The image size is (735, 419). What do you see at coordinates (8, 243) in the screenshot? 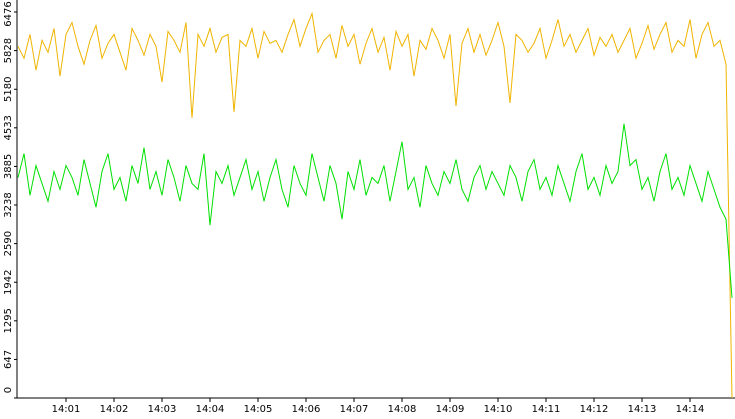
I see `y-tick-label: 2590` at bounding box center [8, 243].